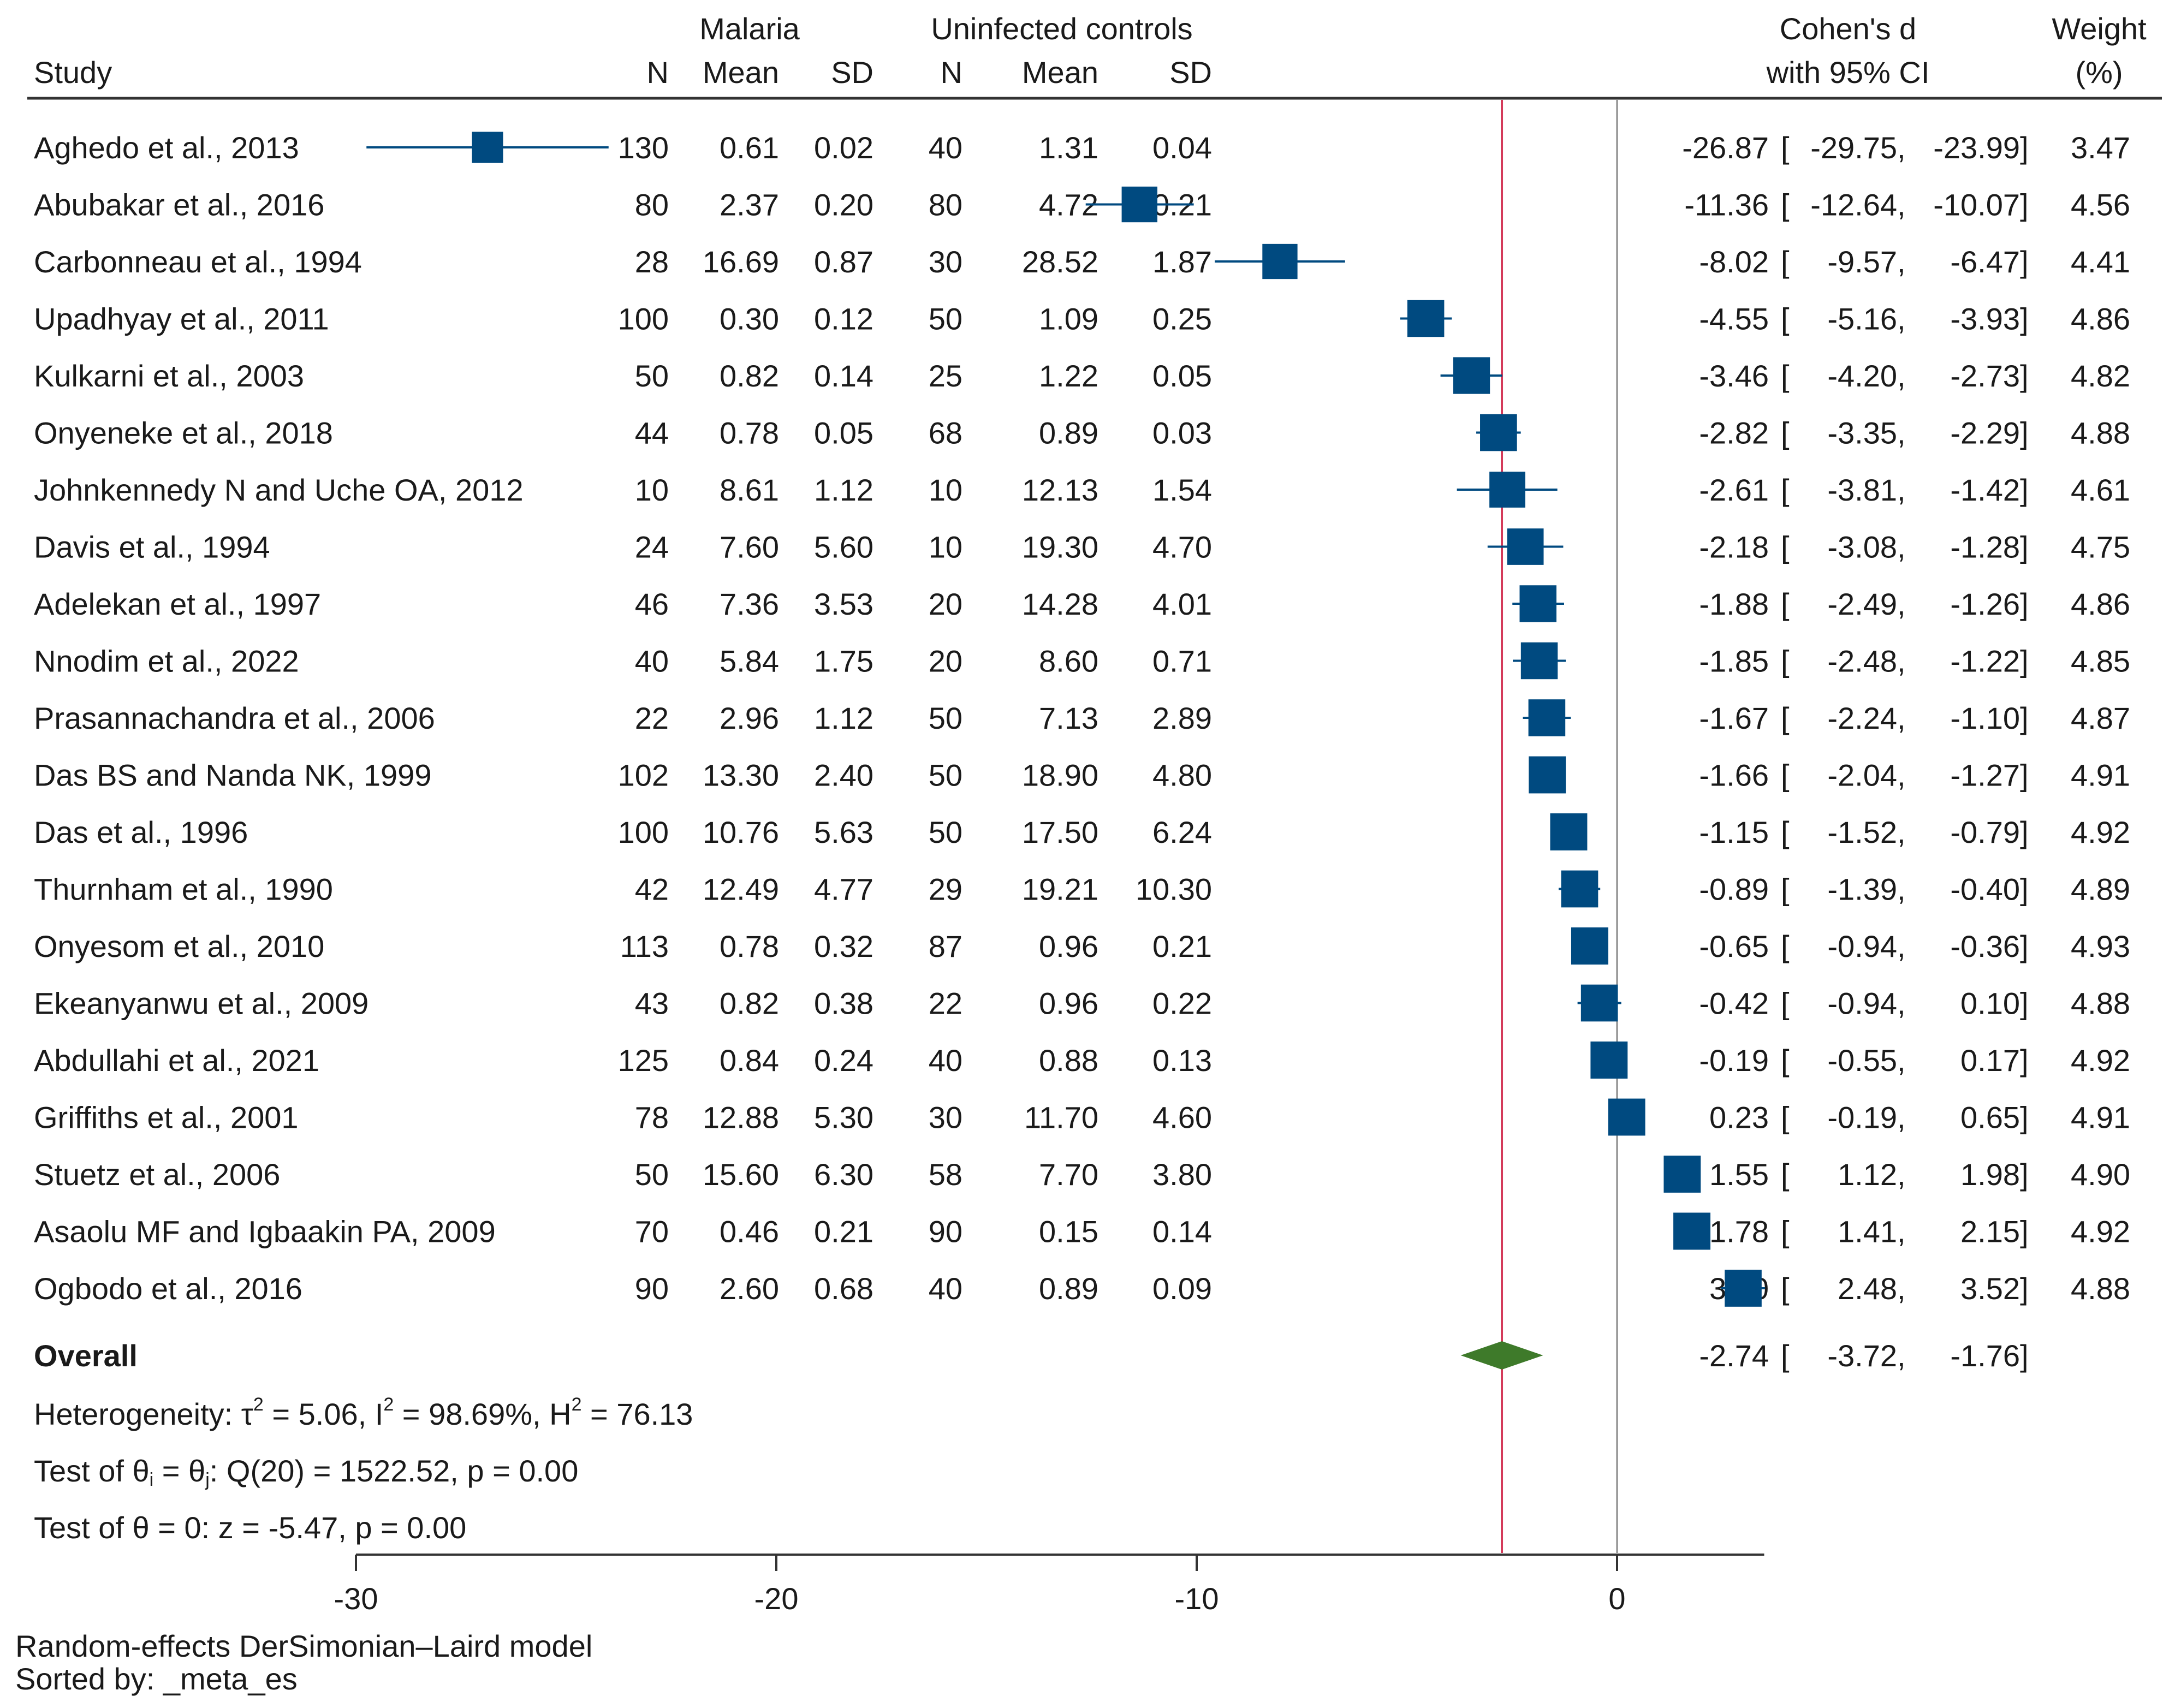  What do you see at coordinates (179, 1471) in the screenshot?
I see `test-q-mid: = θ` at bounding box center [179, 1471].